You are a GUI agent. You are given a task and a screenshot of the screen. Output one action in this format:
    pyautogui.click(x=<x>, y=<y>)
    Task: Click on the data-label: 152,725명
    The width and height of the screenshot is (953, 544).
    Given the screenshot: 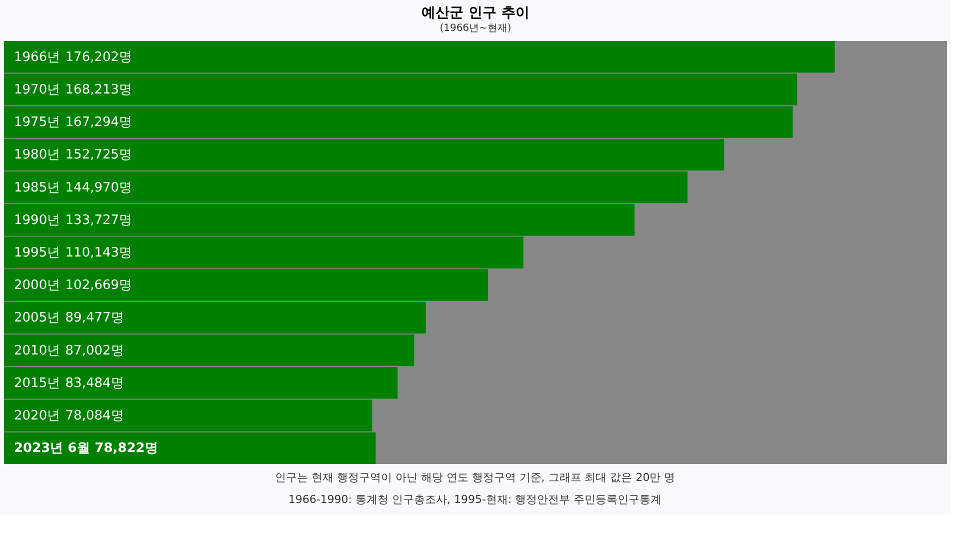 What is the action you would take?
    pyautogui.click(x=98, y=155)
    